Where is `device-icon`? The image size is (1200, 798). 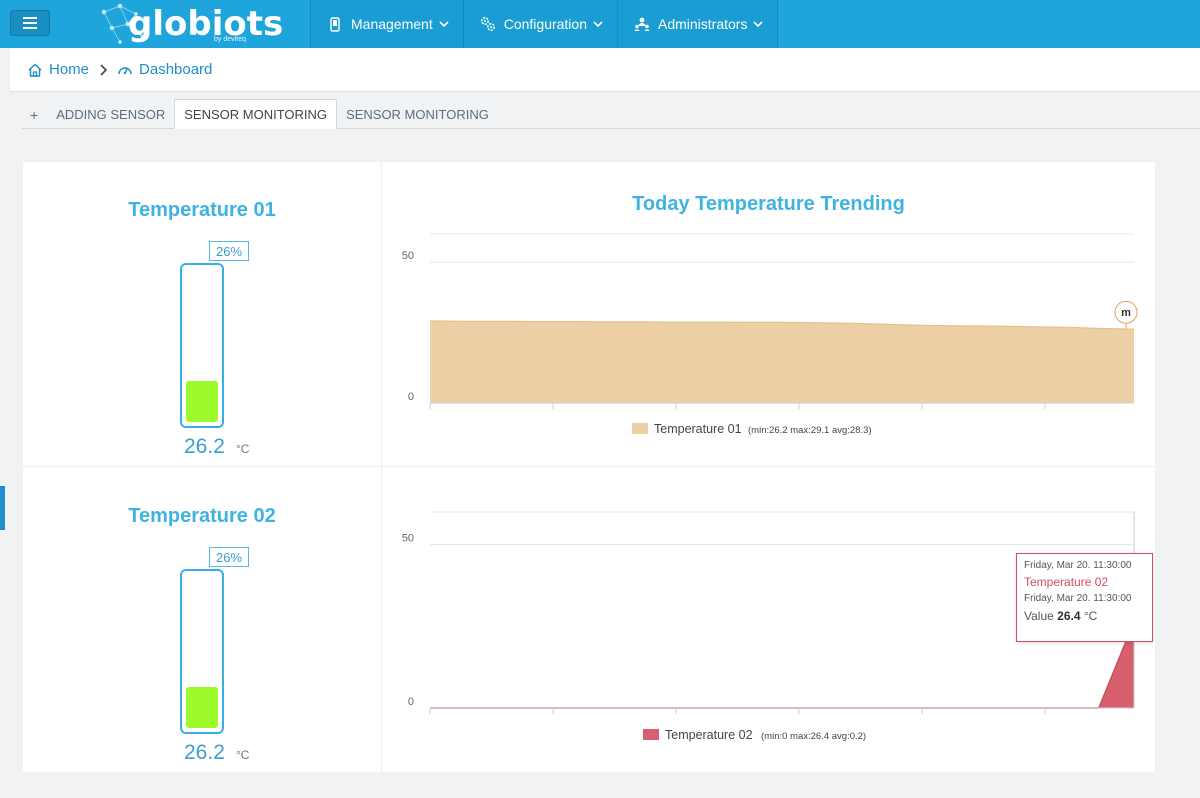 device-icon is located at coordinates (335, 24).